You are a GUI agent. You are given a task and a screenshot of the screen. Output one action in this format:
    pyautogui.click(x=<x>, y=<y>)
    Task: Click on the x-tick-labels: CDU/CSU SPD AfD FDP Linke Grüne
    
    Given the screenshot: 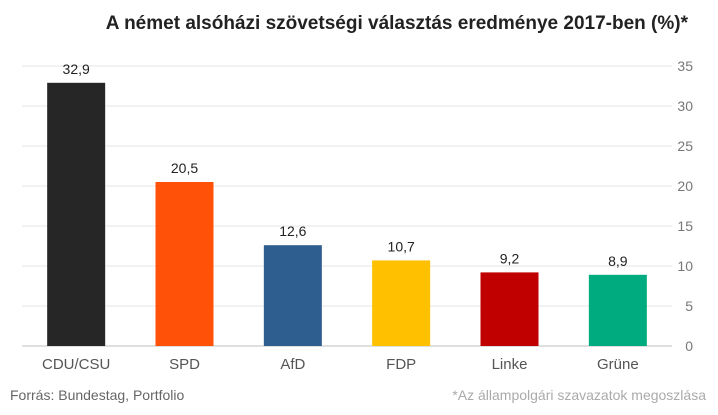 What is the action you would take?
    pyautogui.click(x=340, y=364)
    